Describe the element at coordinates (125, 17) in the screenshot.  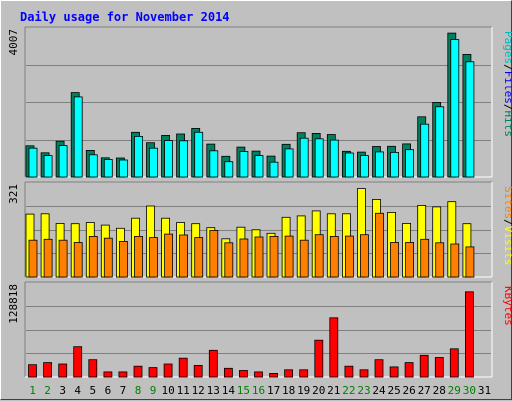
I see `chart-title: Daily usage for November 2014` at that location.